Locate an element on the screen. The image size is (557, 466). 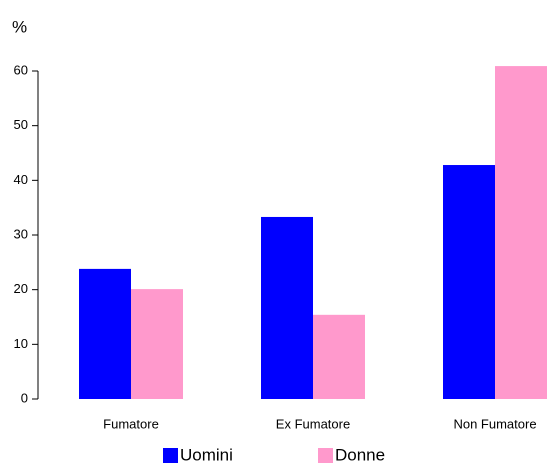
y-tick-label: 0 is located at coordinates (24, 397).